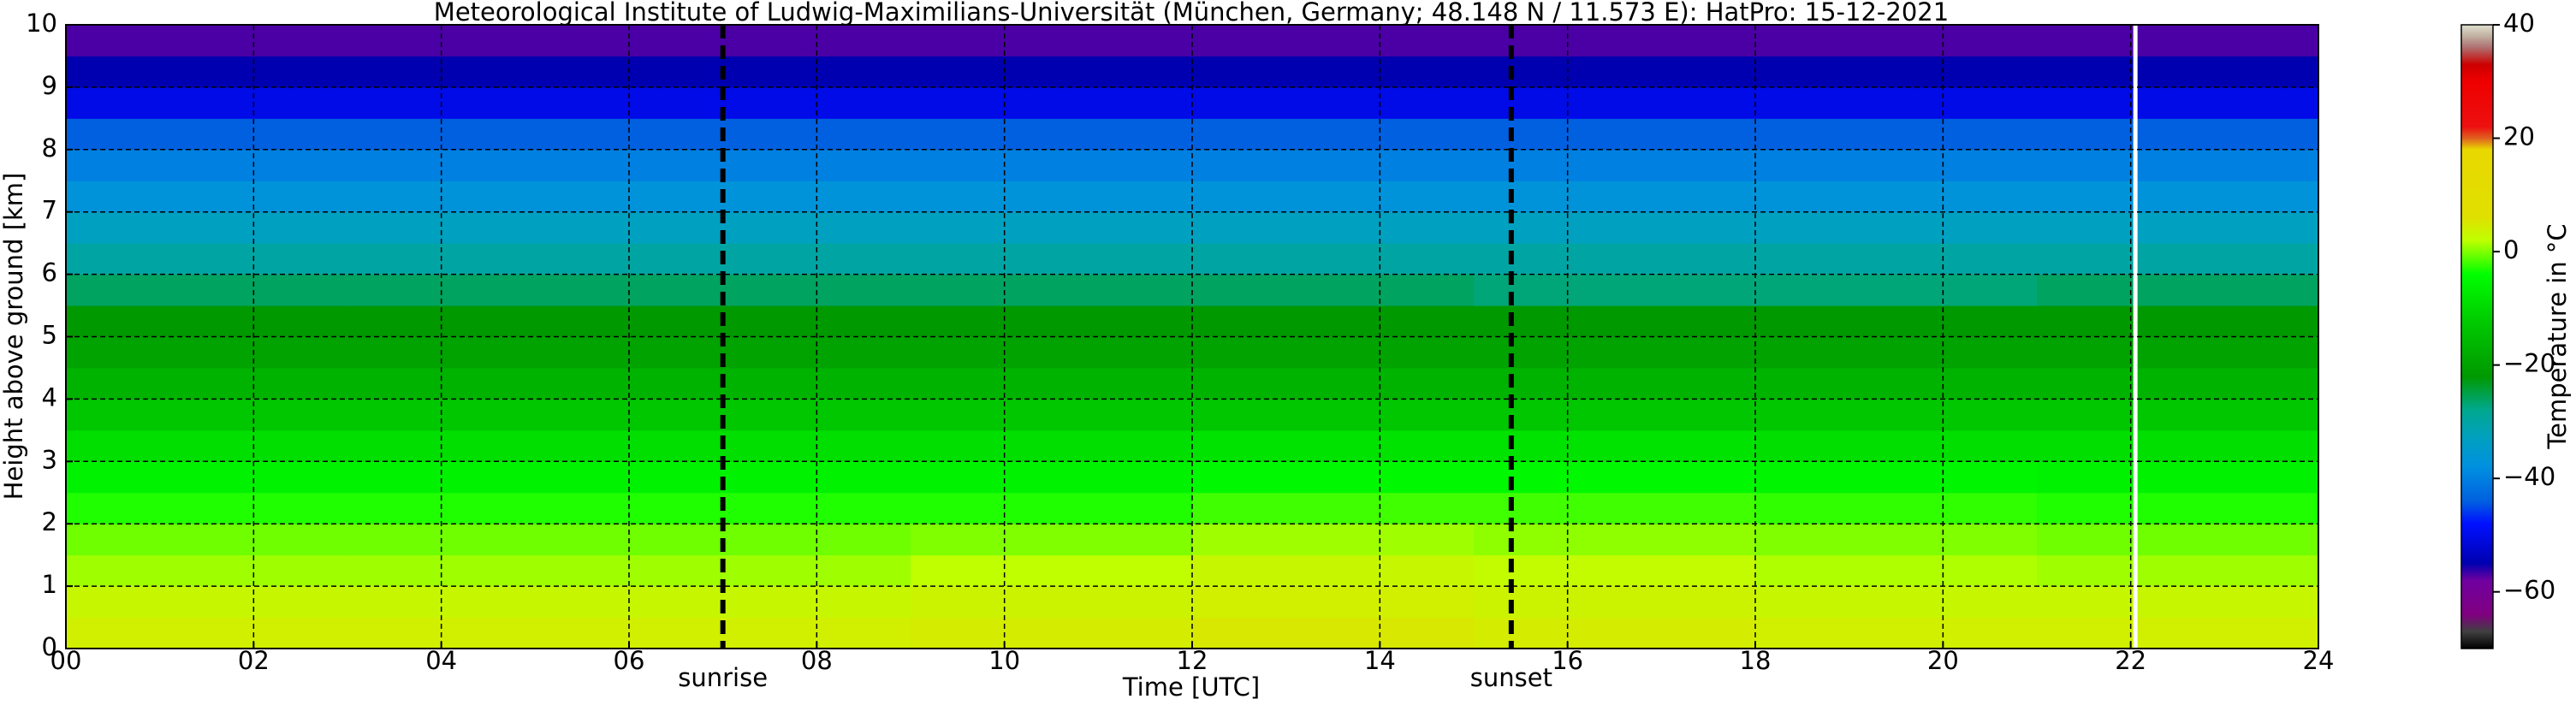 The width and height of the screenshot is (2576, 705). What do you see at coordinates (2529, 476) in the screenshot?
I see `colorbar-tick-label: −40` at bounding box center [2529, 476].